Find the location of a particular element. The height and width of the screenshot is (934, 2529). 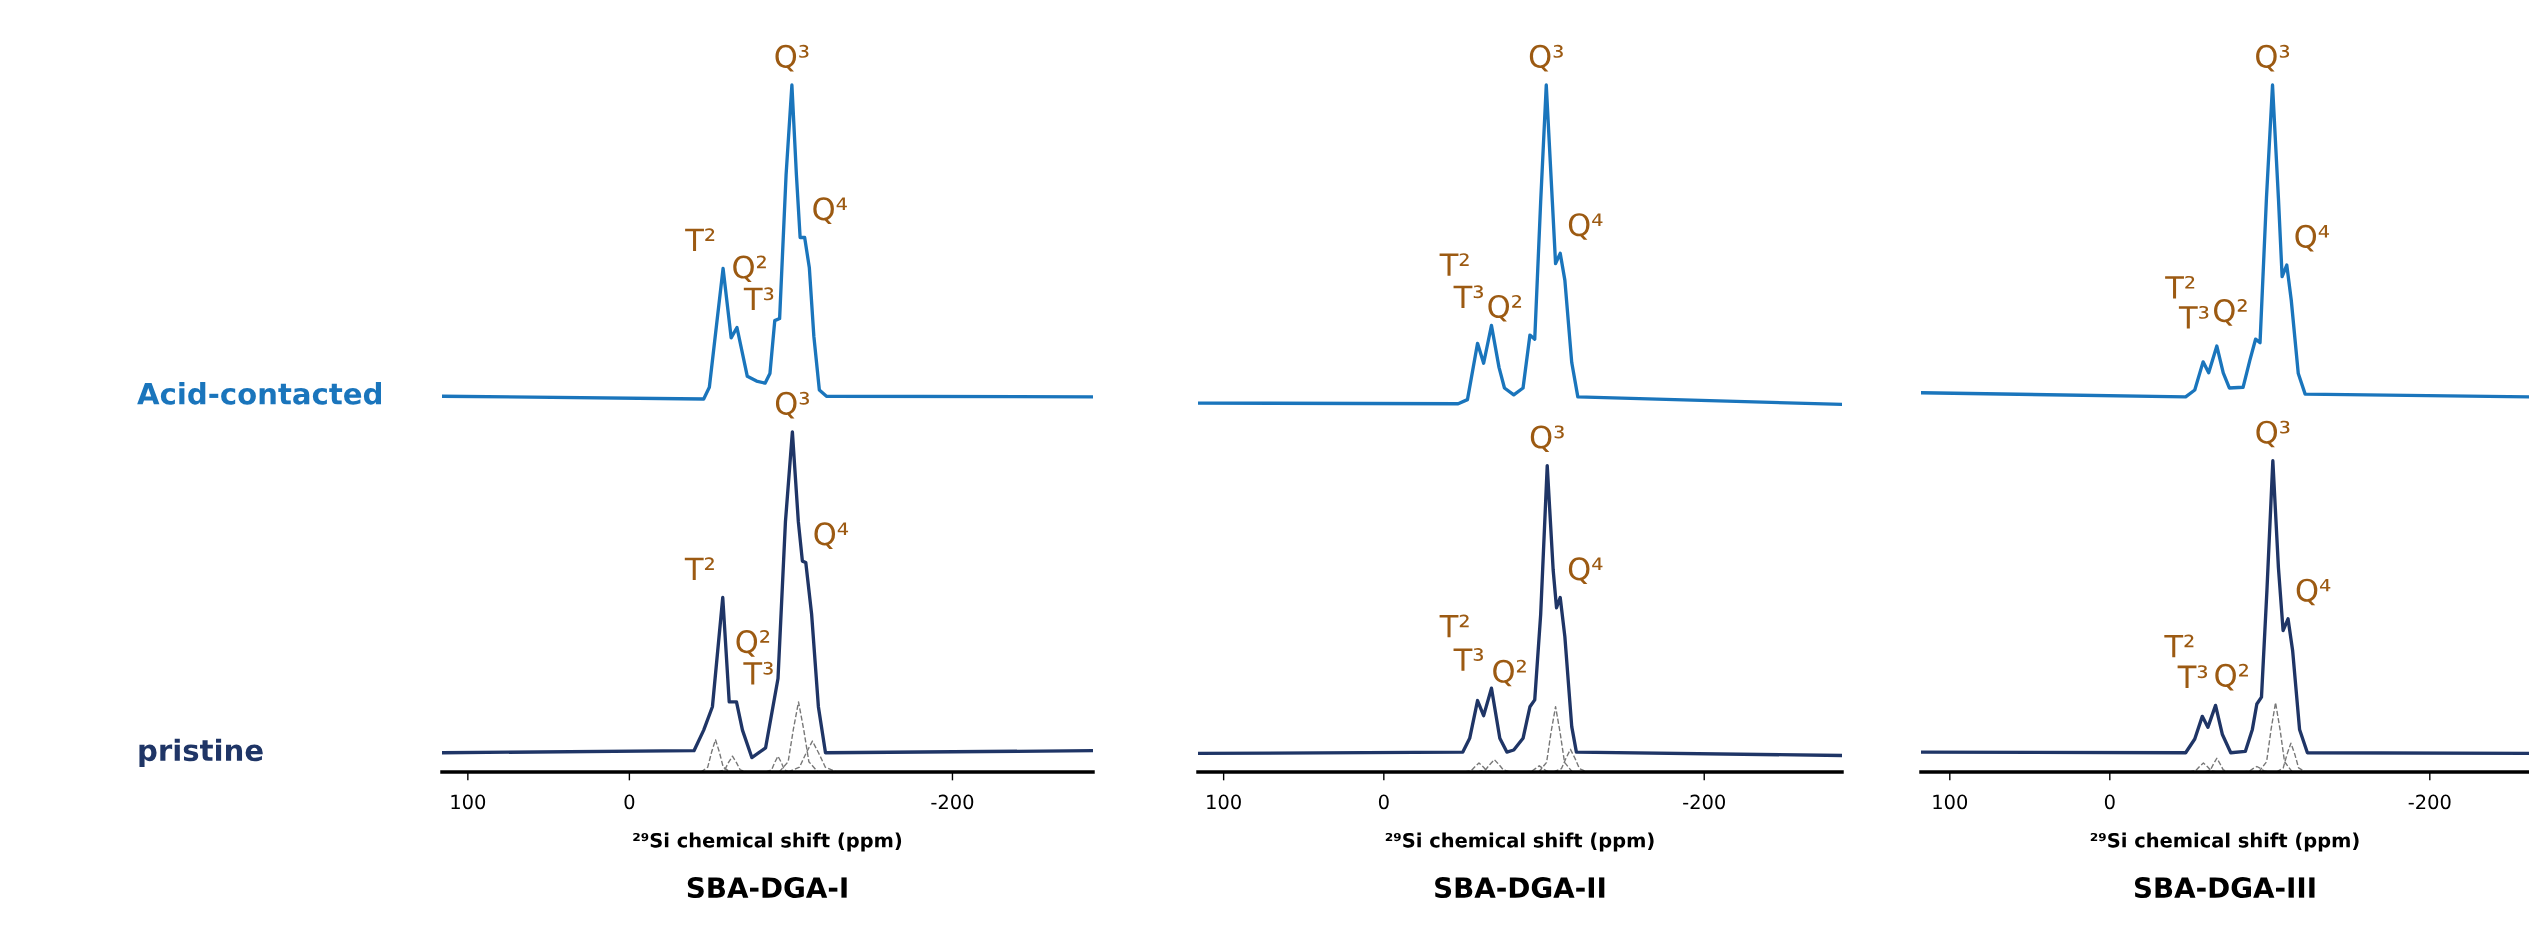

text: Acid-contacted is located at coordinates (259, 393).